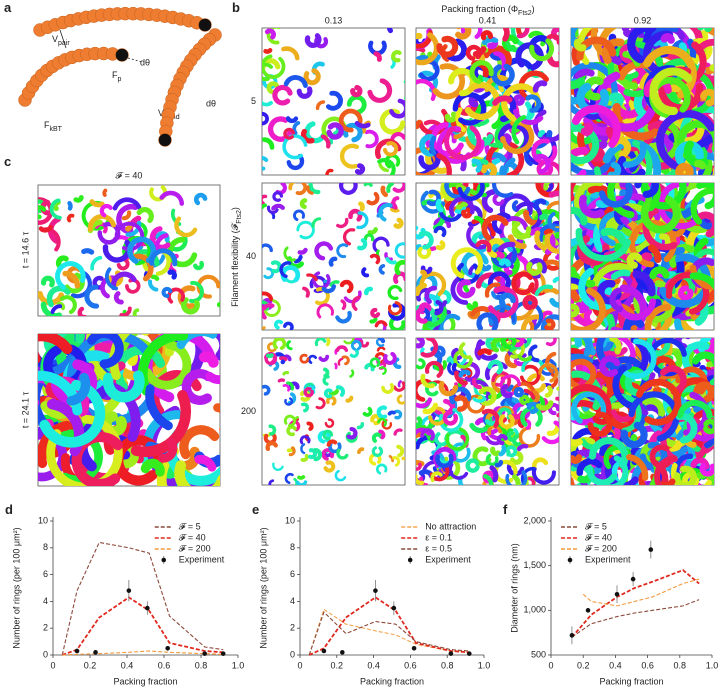 The width and height of the screenshot is (722, 689). Describe the element at coordinates (534, 520) in the screenshot. I see `y-tick-label: 2,000` at that location.